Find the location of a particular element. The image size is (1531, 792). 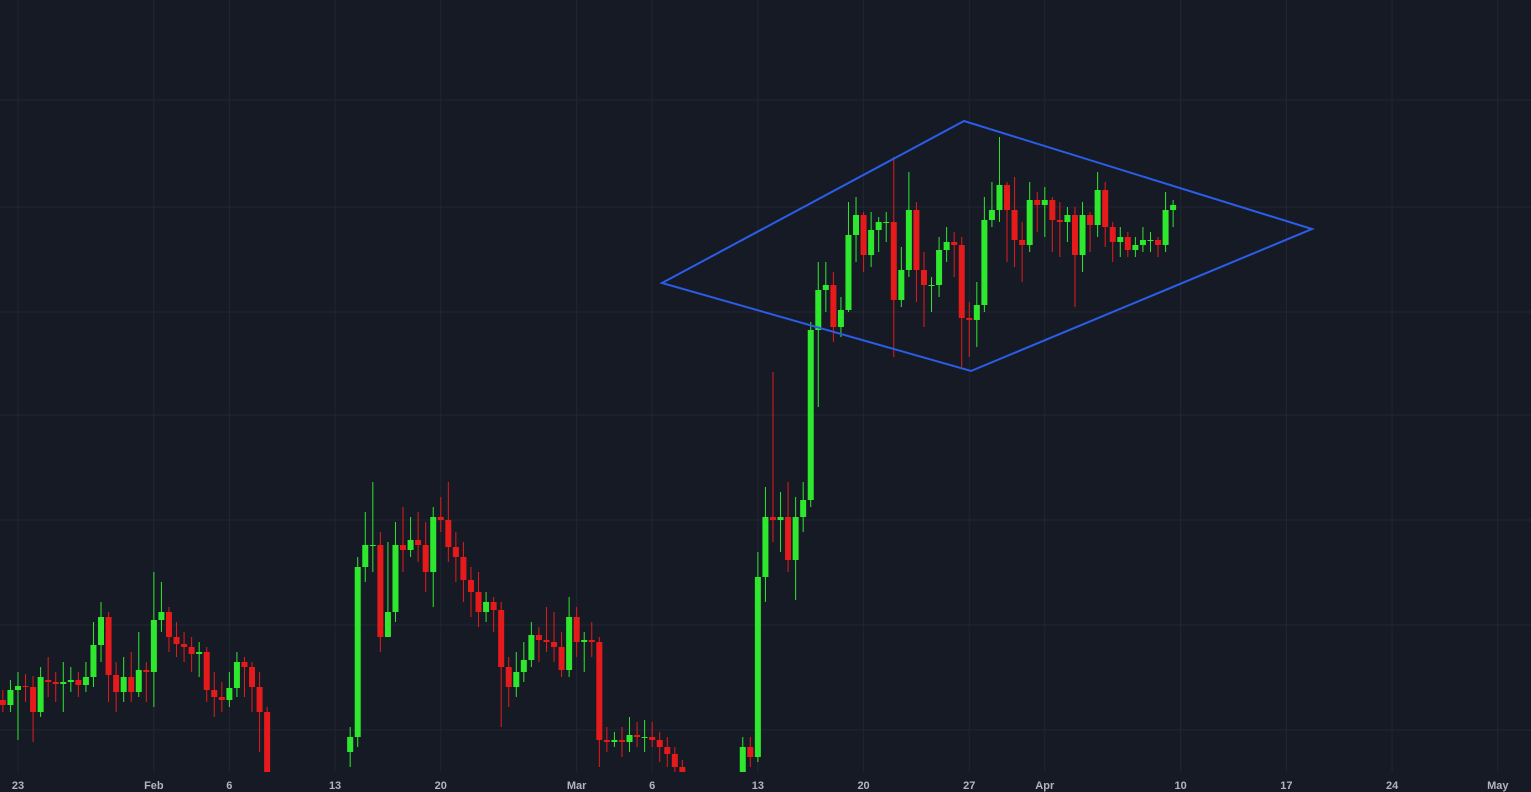

x-tick-label: Mar is located at coordinates (577, 786).